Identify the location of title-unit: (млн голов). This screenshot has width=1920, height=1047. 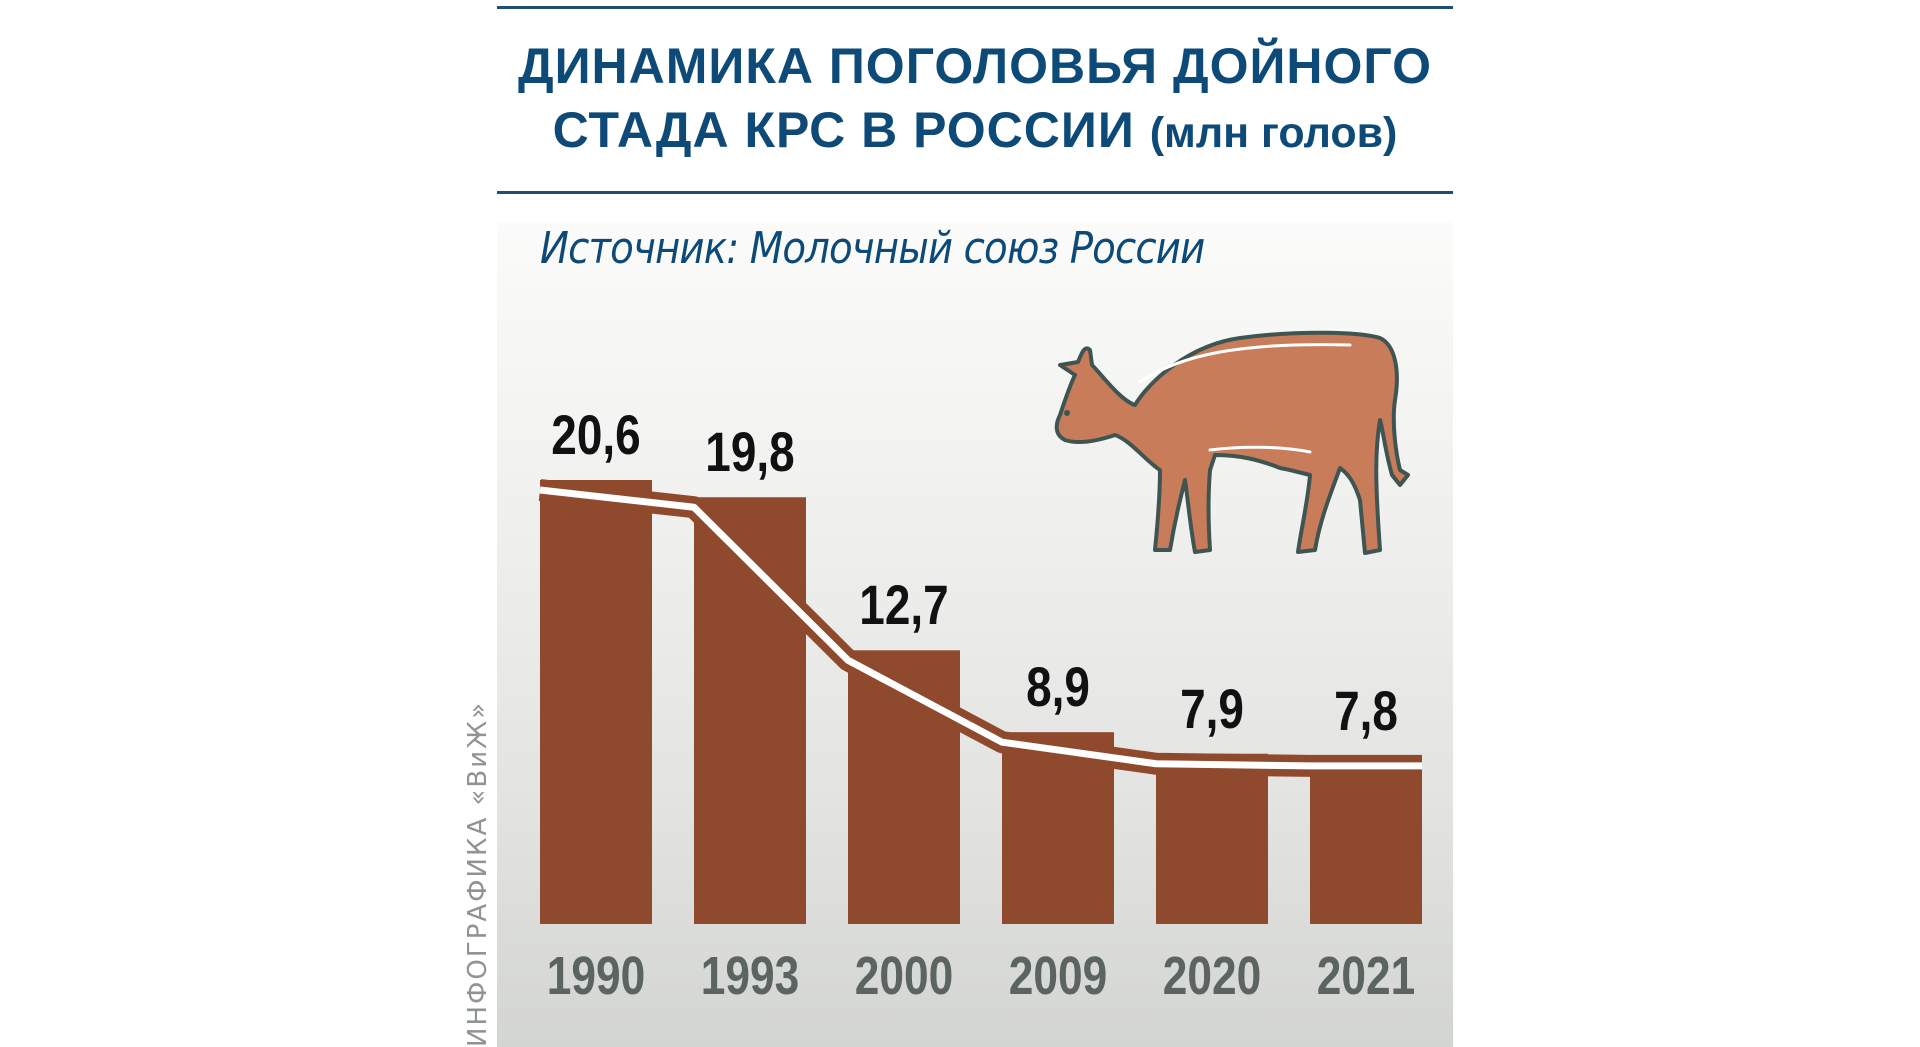
(1273, 133).